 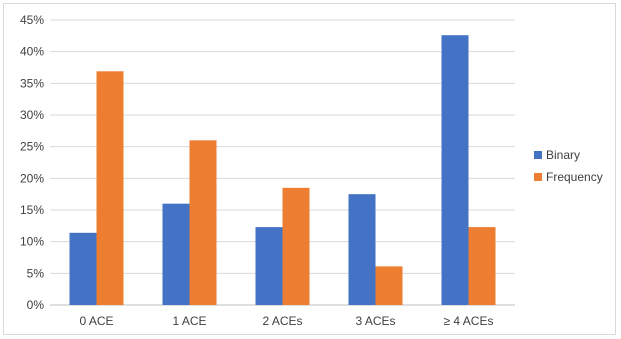 I want to click on x-axis-tick-labels: 0 ACE 1 ACE 2 ACEs 3 ACEs ≥ 4 ACEs, so click(x=286, y=321).